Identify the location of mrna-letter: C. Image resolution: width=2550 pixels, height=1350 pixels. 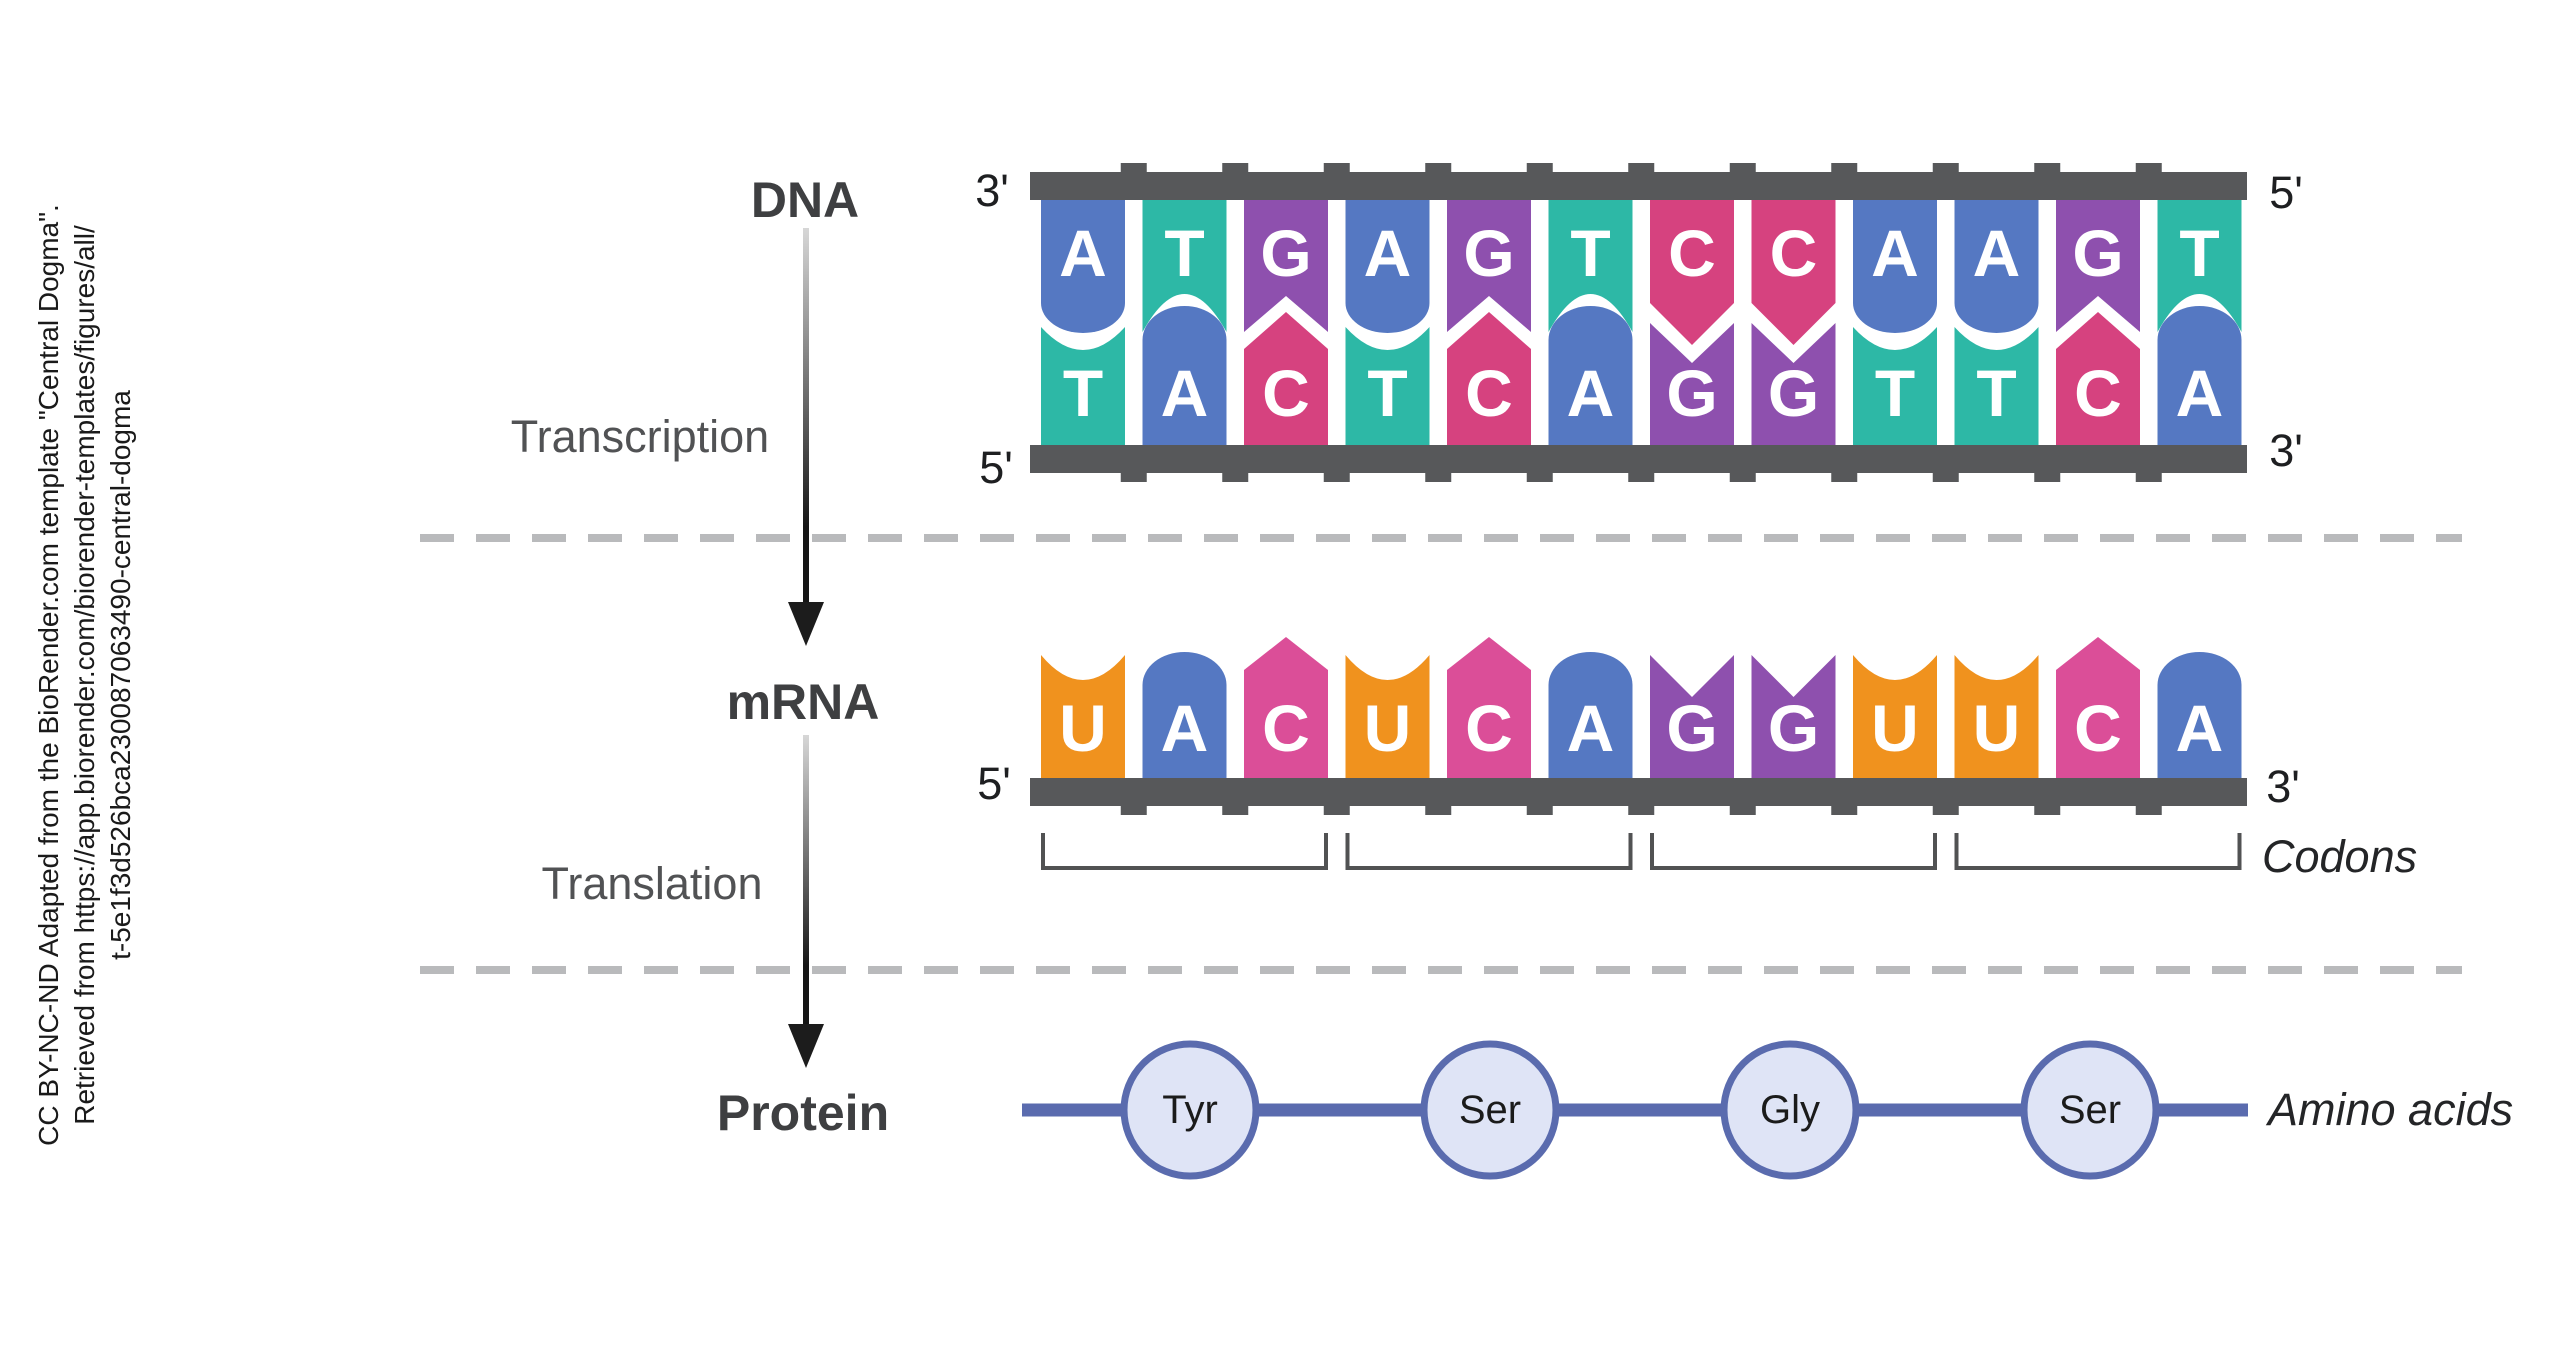
(2098, 728).